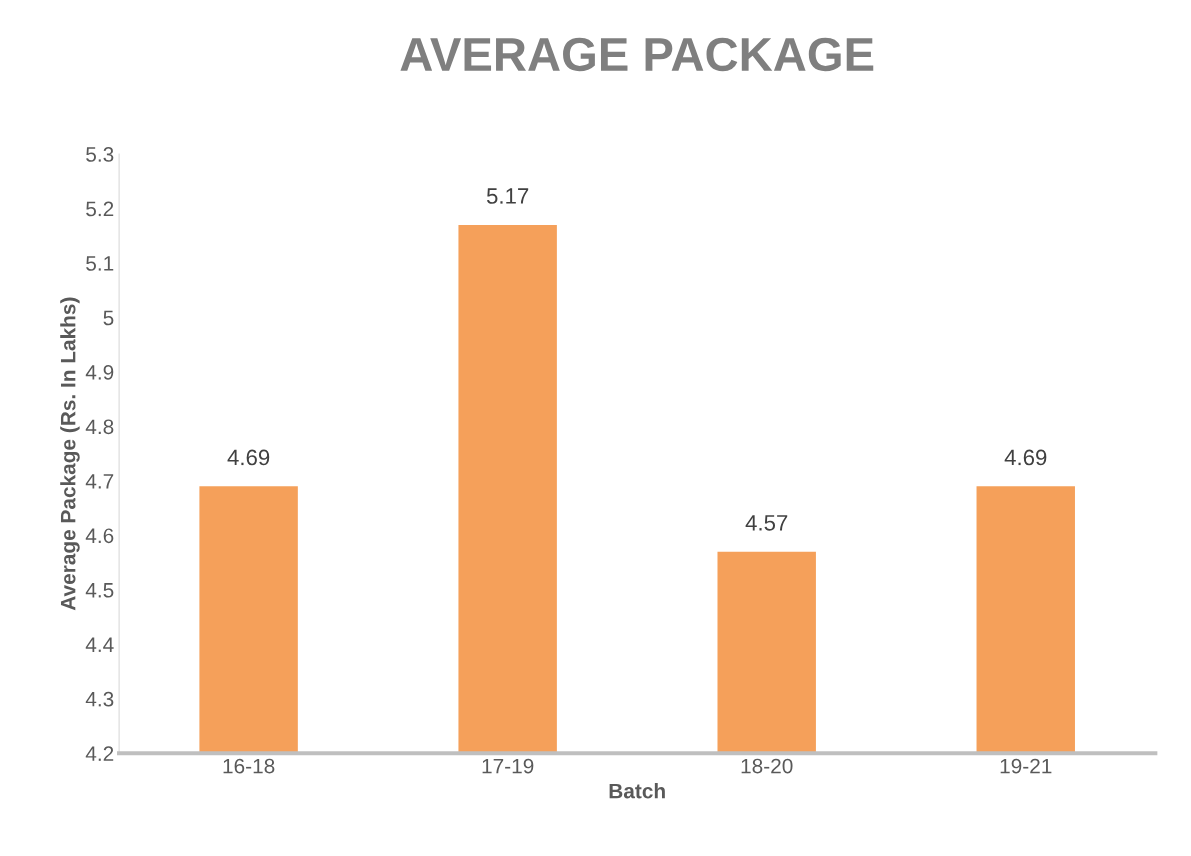 This screenshot has height=856, width=1191. What do you see at coordinates (99, 753) in the screenshot?
I see `y-tick-label: 4.2` at bounding box center [99, 753].